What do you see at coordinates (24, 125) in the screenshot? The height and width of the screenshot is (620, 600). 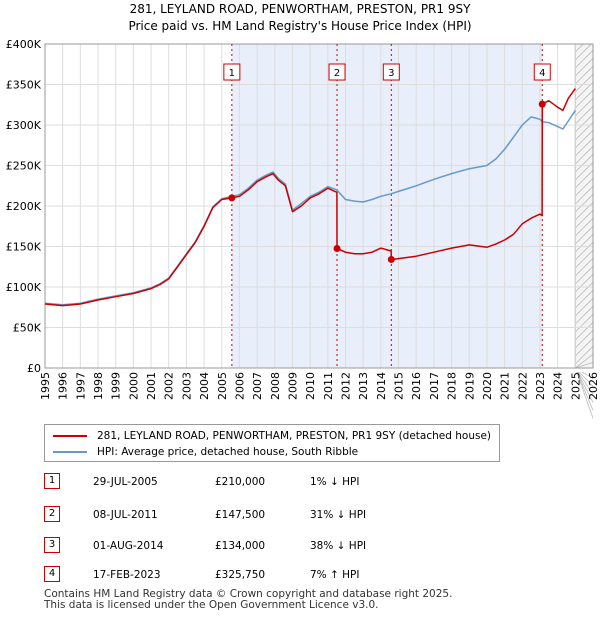 I see `y-tick-label: £300K` at bounding box center [24, 125].